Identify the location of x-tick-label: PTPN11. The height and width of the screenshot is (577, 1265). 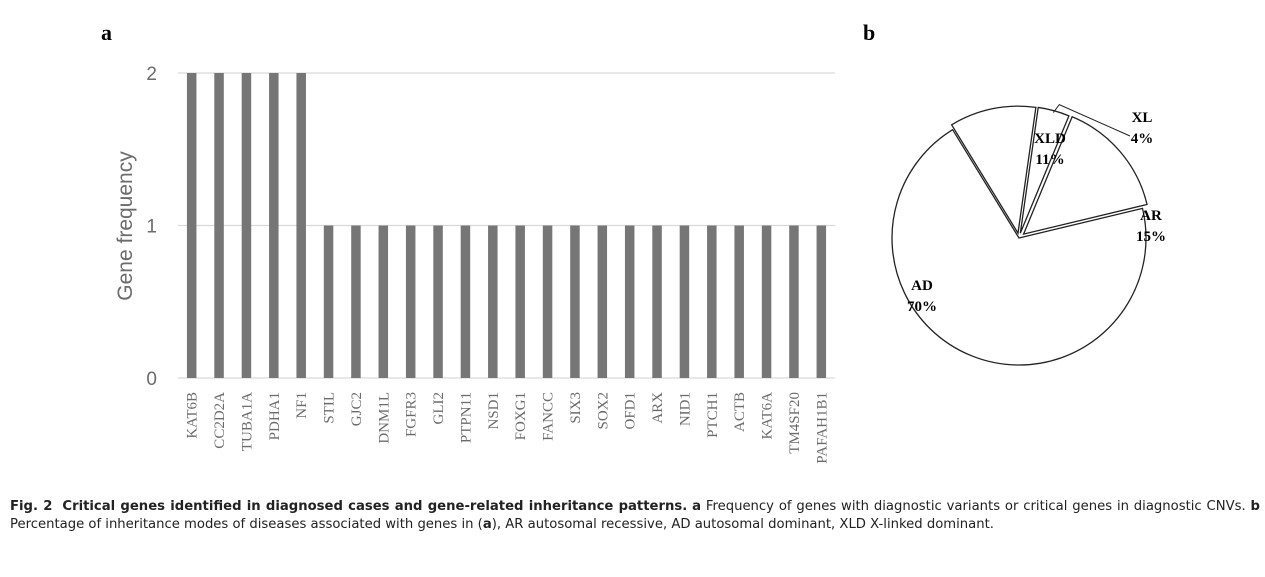
(466, 417).